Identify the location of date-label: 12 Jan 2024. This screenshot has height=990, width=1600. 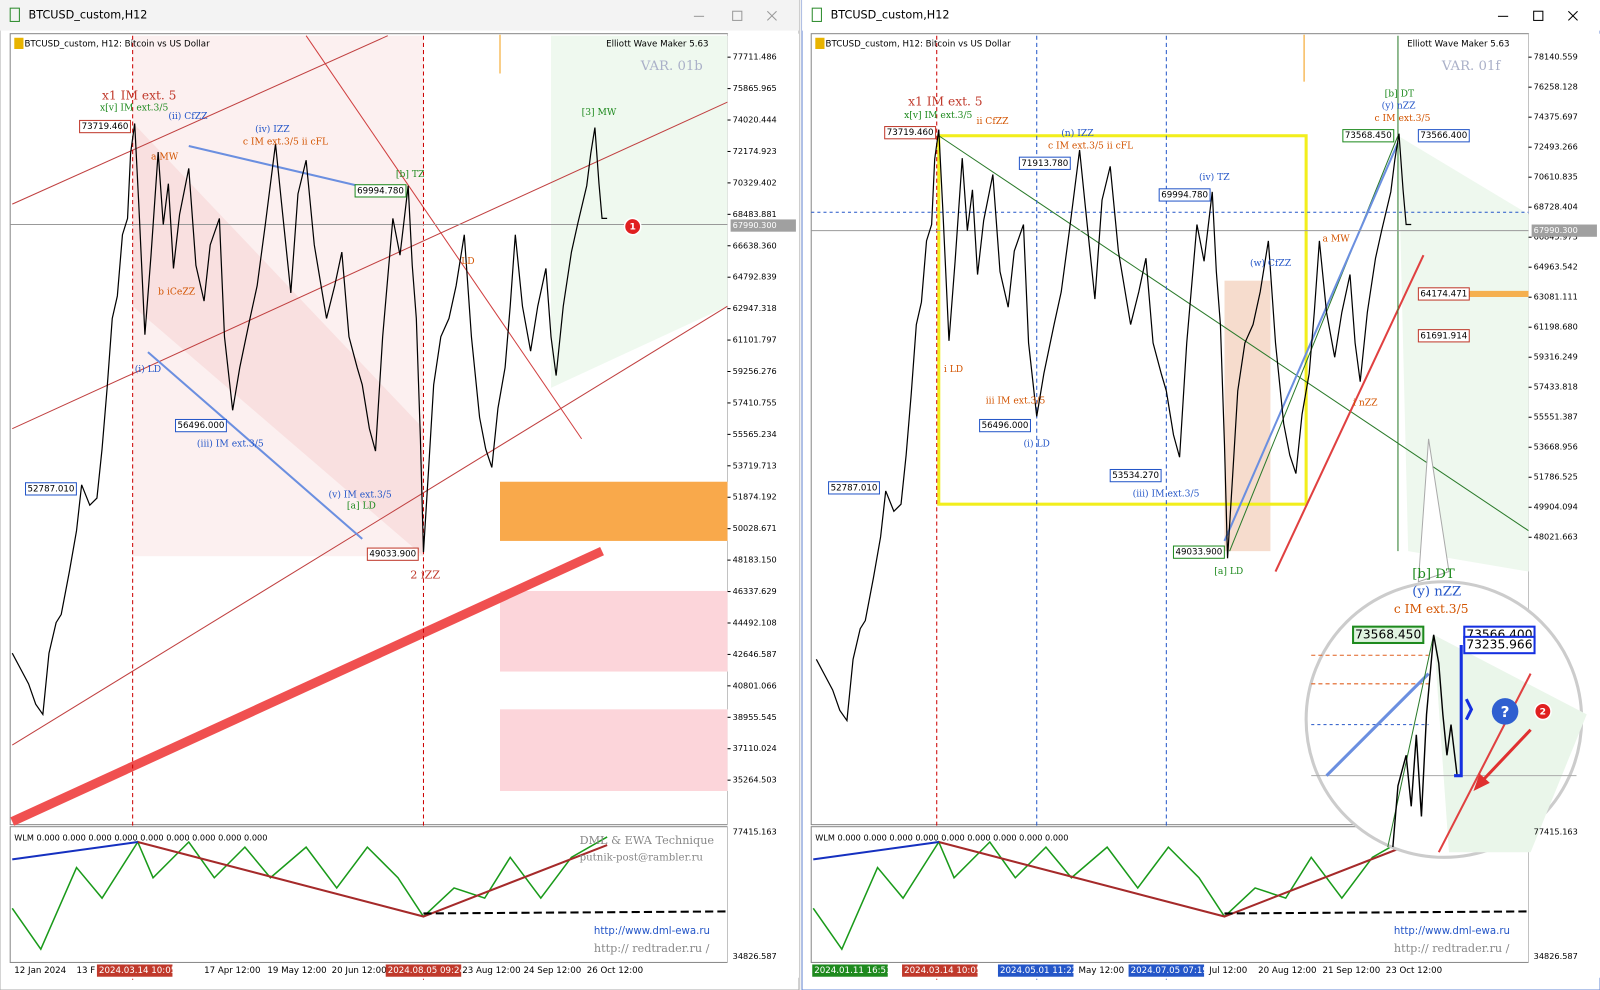
(40, 971).